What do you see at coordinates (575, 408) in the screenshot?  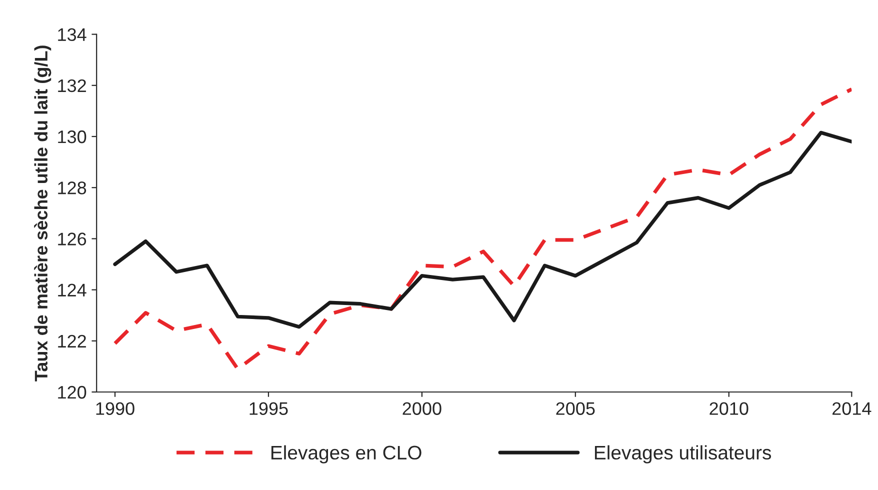 I see `x-tick-label: 2005` at bounding box center [575, 408].